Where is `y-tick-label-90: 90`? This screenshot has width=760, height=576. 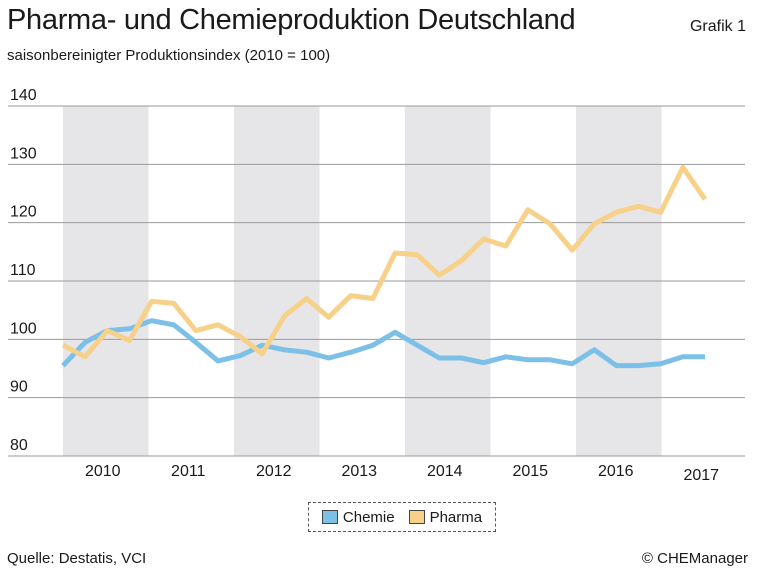 y-tick-label-90: 90 is located at coordinates (19, 387).